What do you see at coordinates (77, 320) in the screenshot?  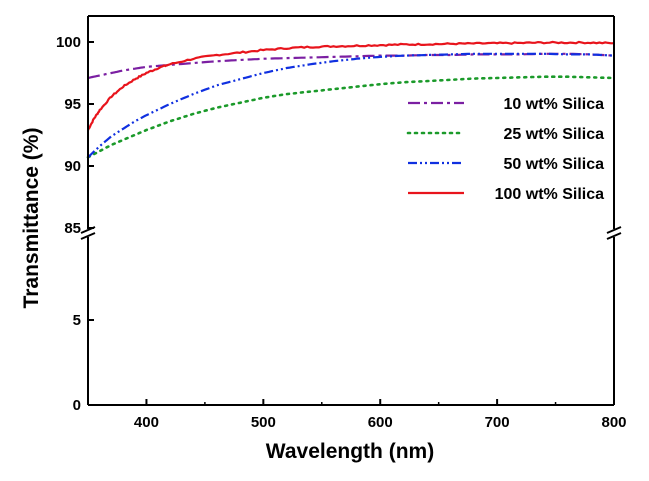 I see `y-tick-label: 5` at bounding box center [77, 320].